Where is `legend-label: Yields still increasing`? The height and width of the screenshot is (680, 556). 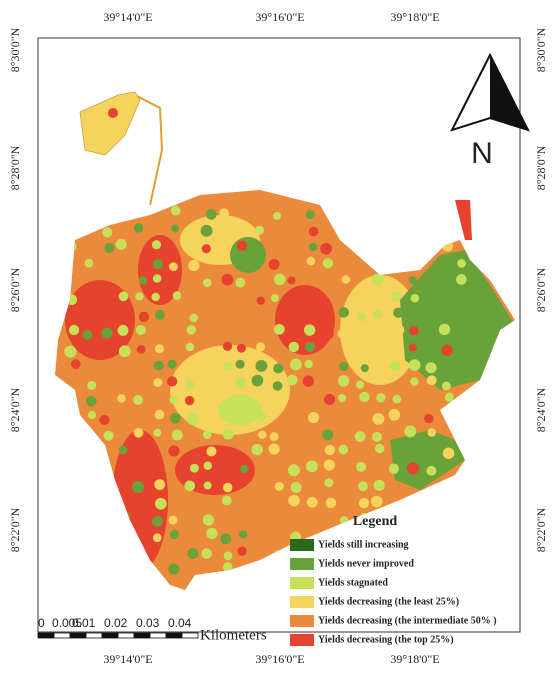 legend-label: Yields still increasing is located at coordinates (363, 544).